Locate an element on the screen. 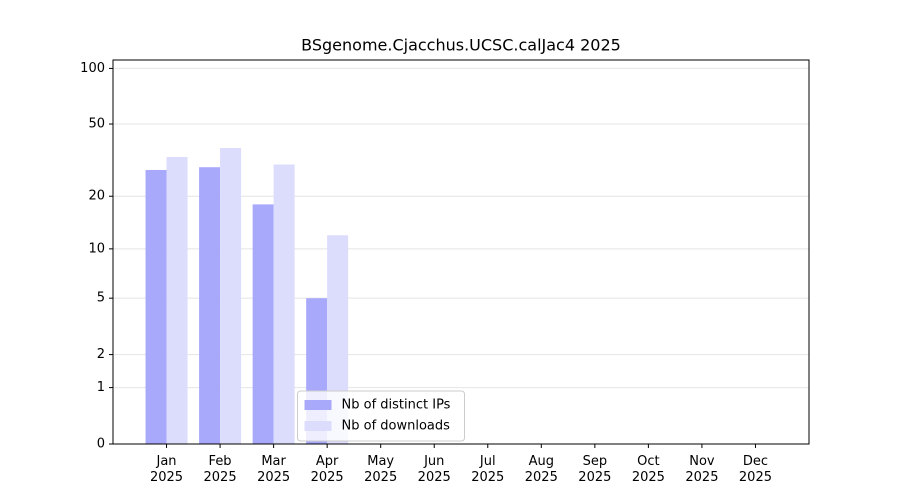  x-tick-label: May 2025 is located at coordinates (380, 469).